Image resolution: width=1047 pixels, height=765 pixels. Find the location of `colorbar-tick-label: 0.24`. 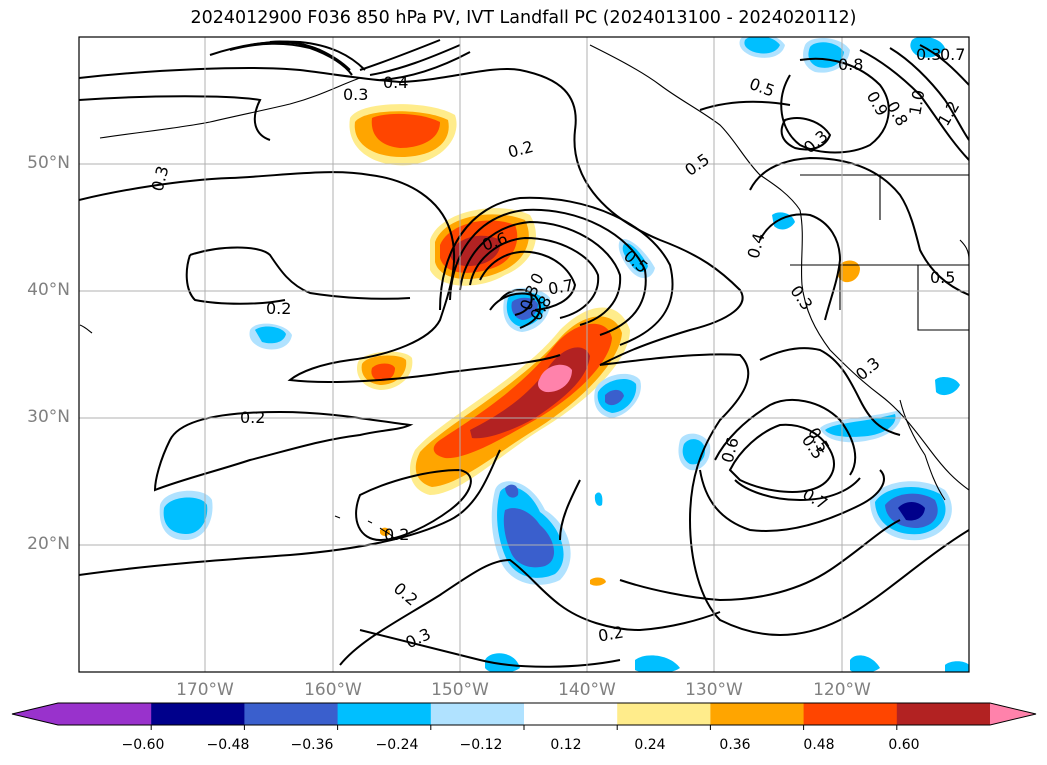

colorbar-tick-label: 0.24 is located at coordinates (650, 745).